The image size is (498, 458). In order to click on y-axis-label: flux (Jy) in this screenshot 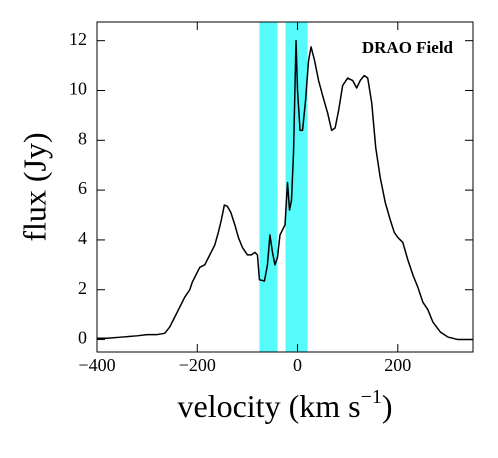, I will do `click(34, 186)`.